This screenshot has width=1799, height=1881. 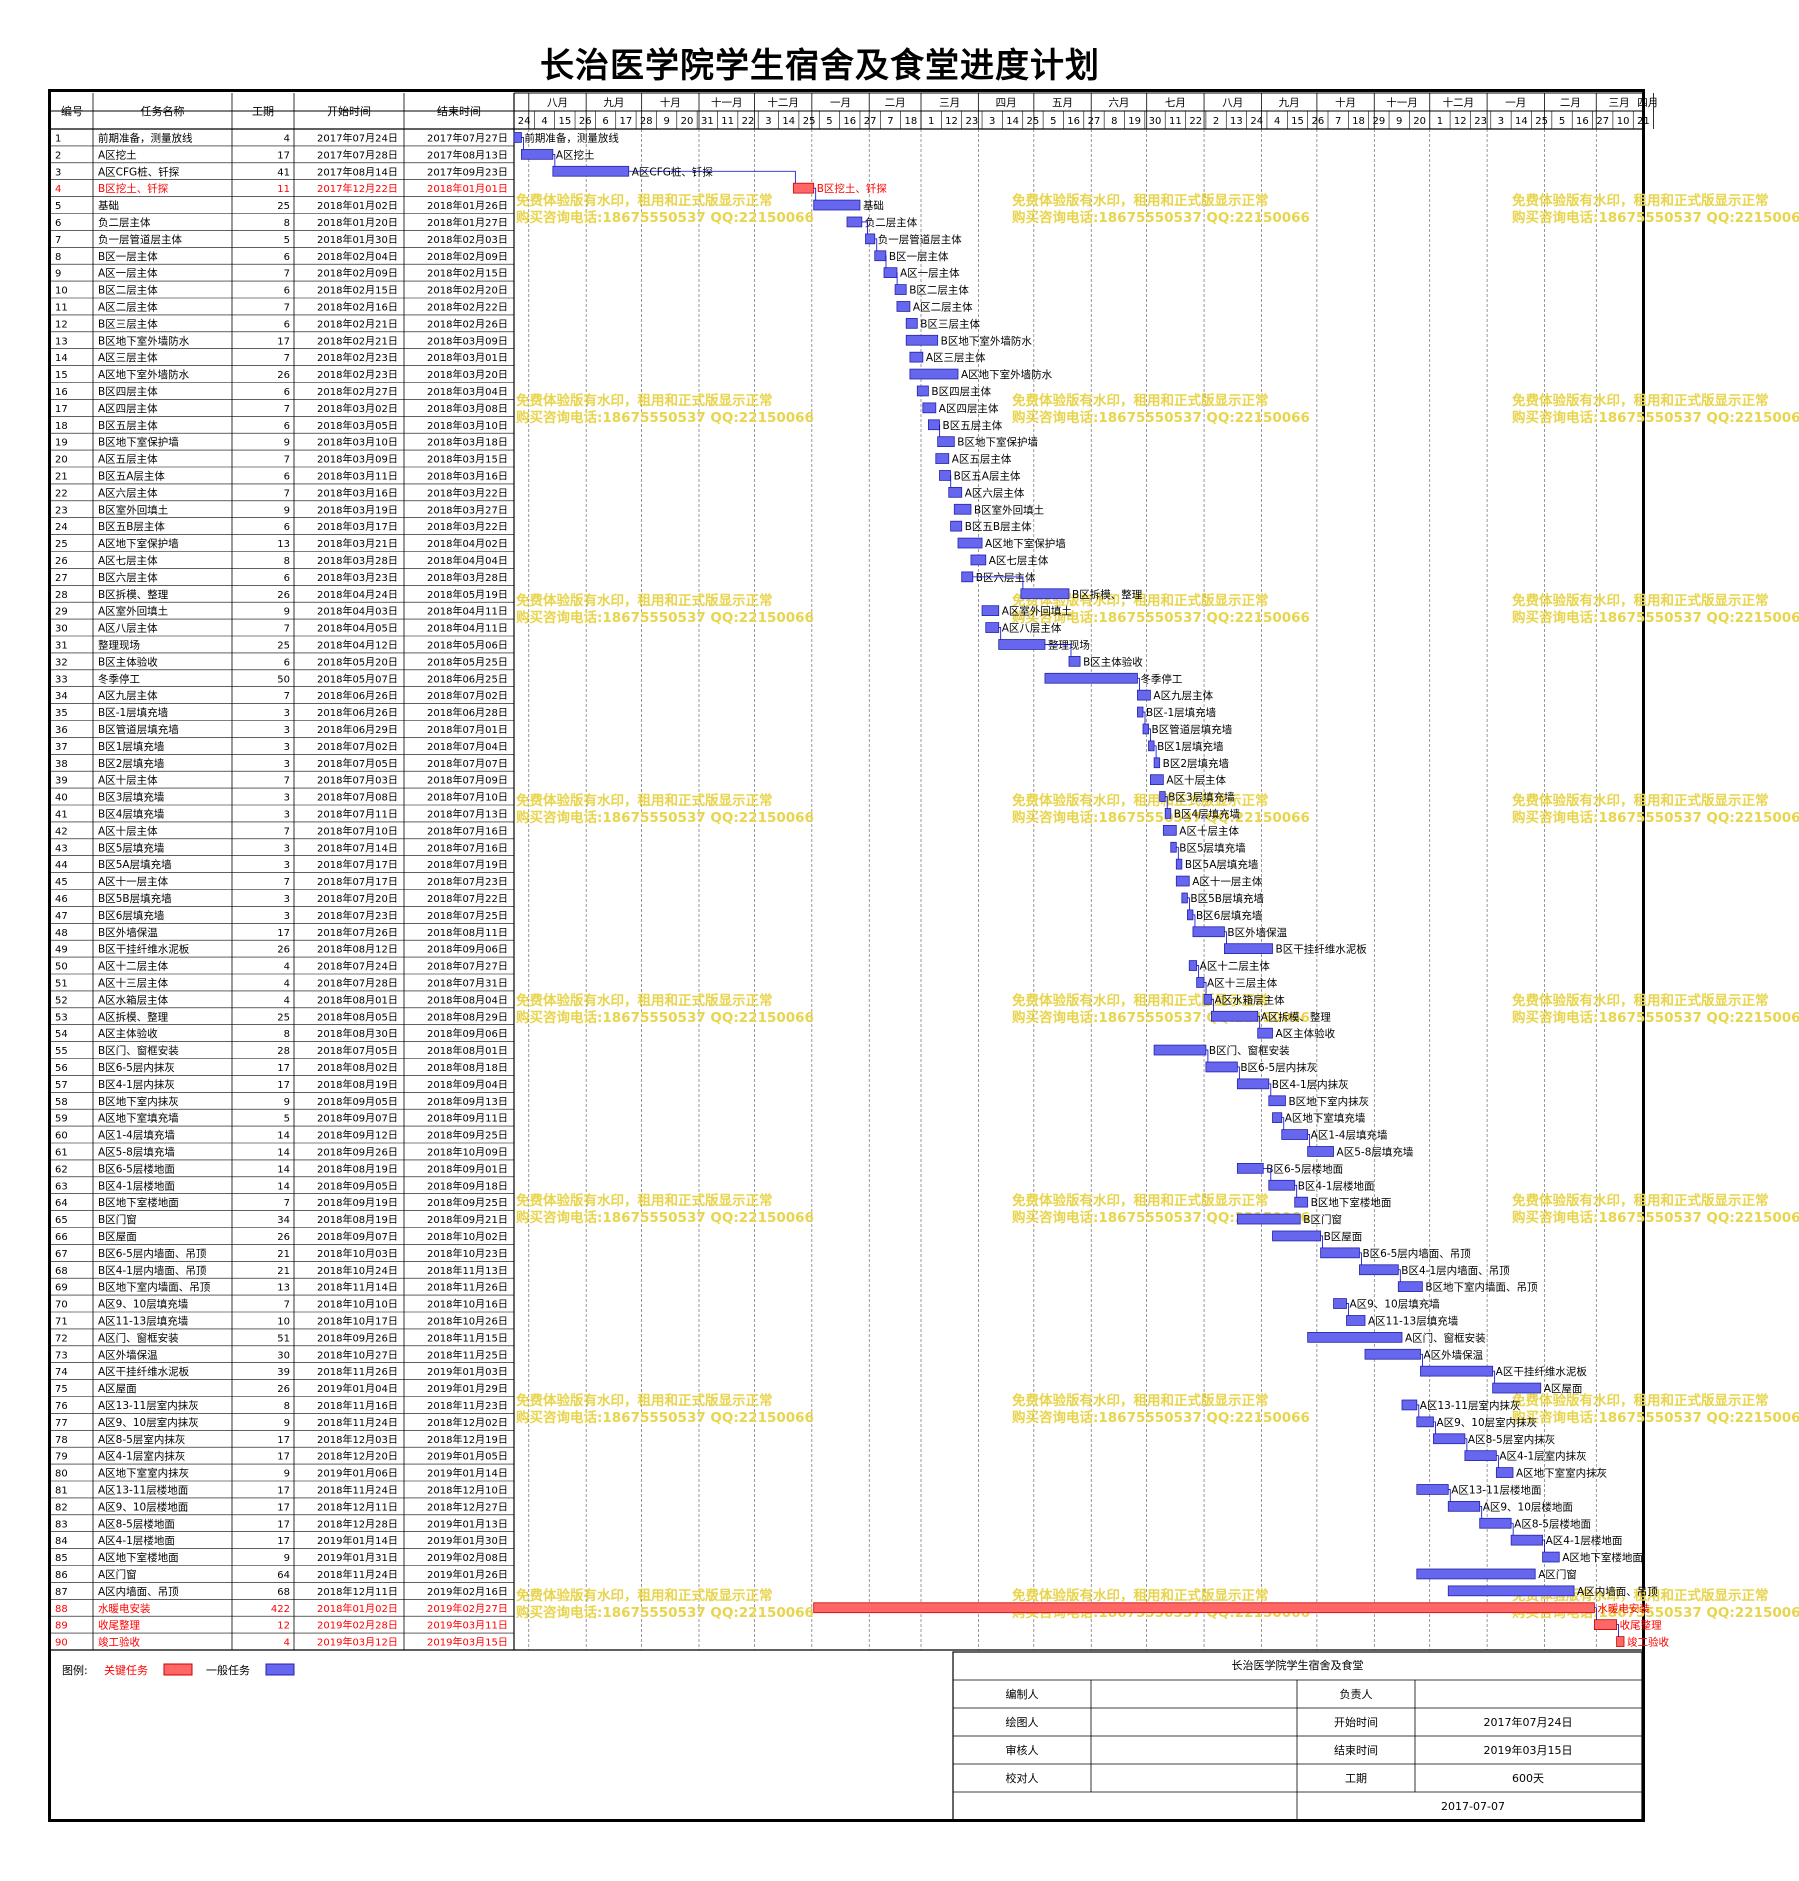 What do you see at coordinates (58, 206) in the screenshot?
I see `task-id: 5` at bounding box center [58, 206].